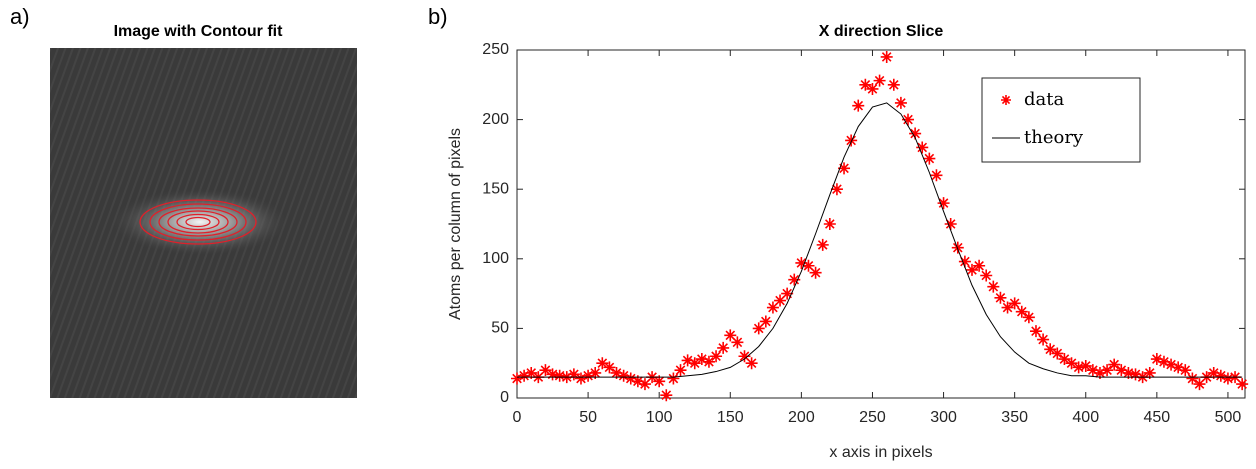 The height and width of the screenshot is (469, 1256). I want to click on y-tick-label: 250, so click(495, 49).